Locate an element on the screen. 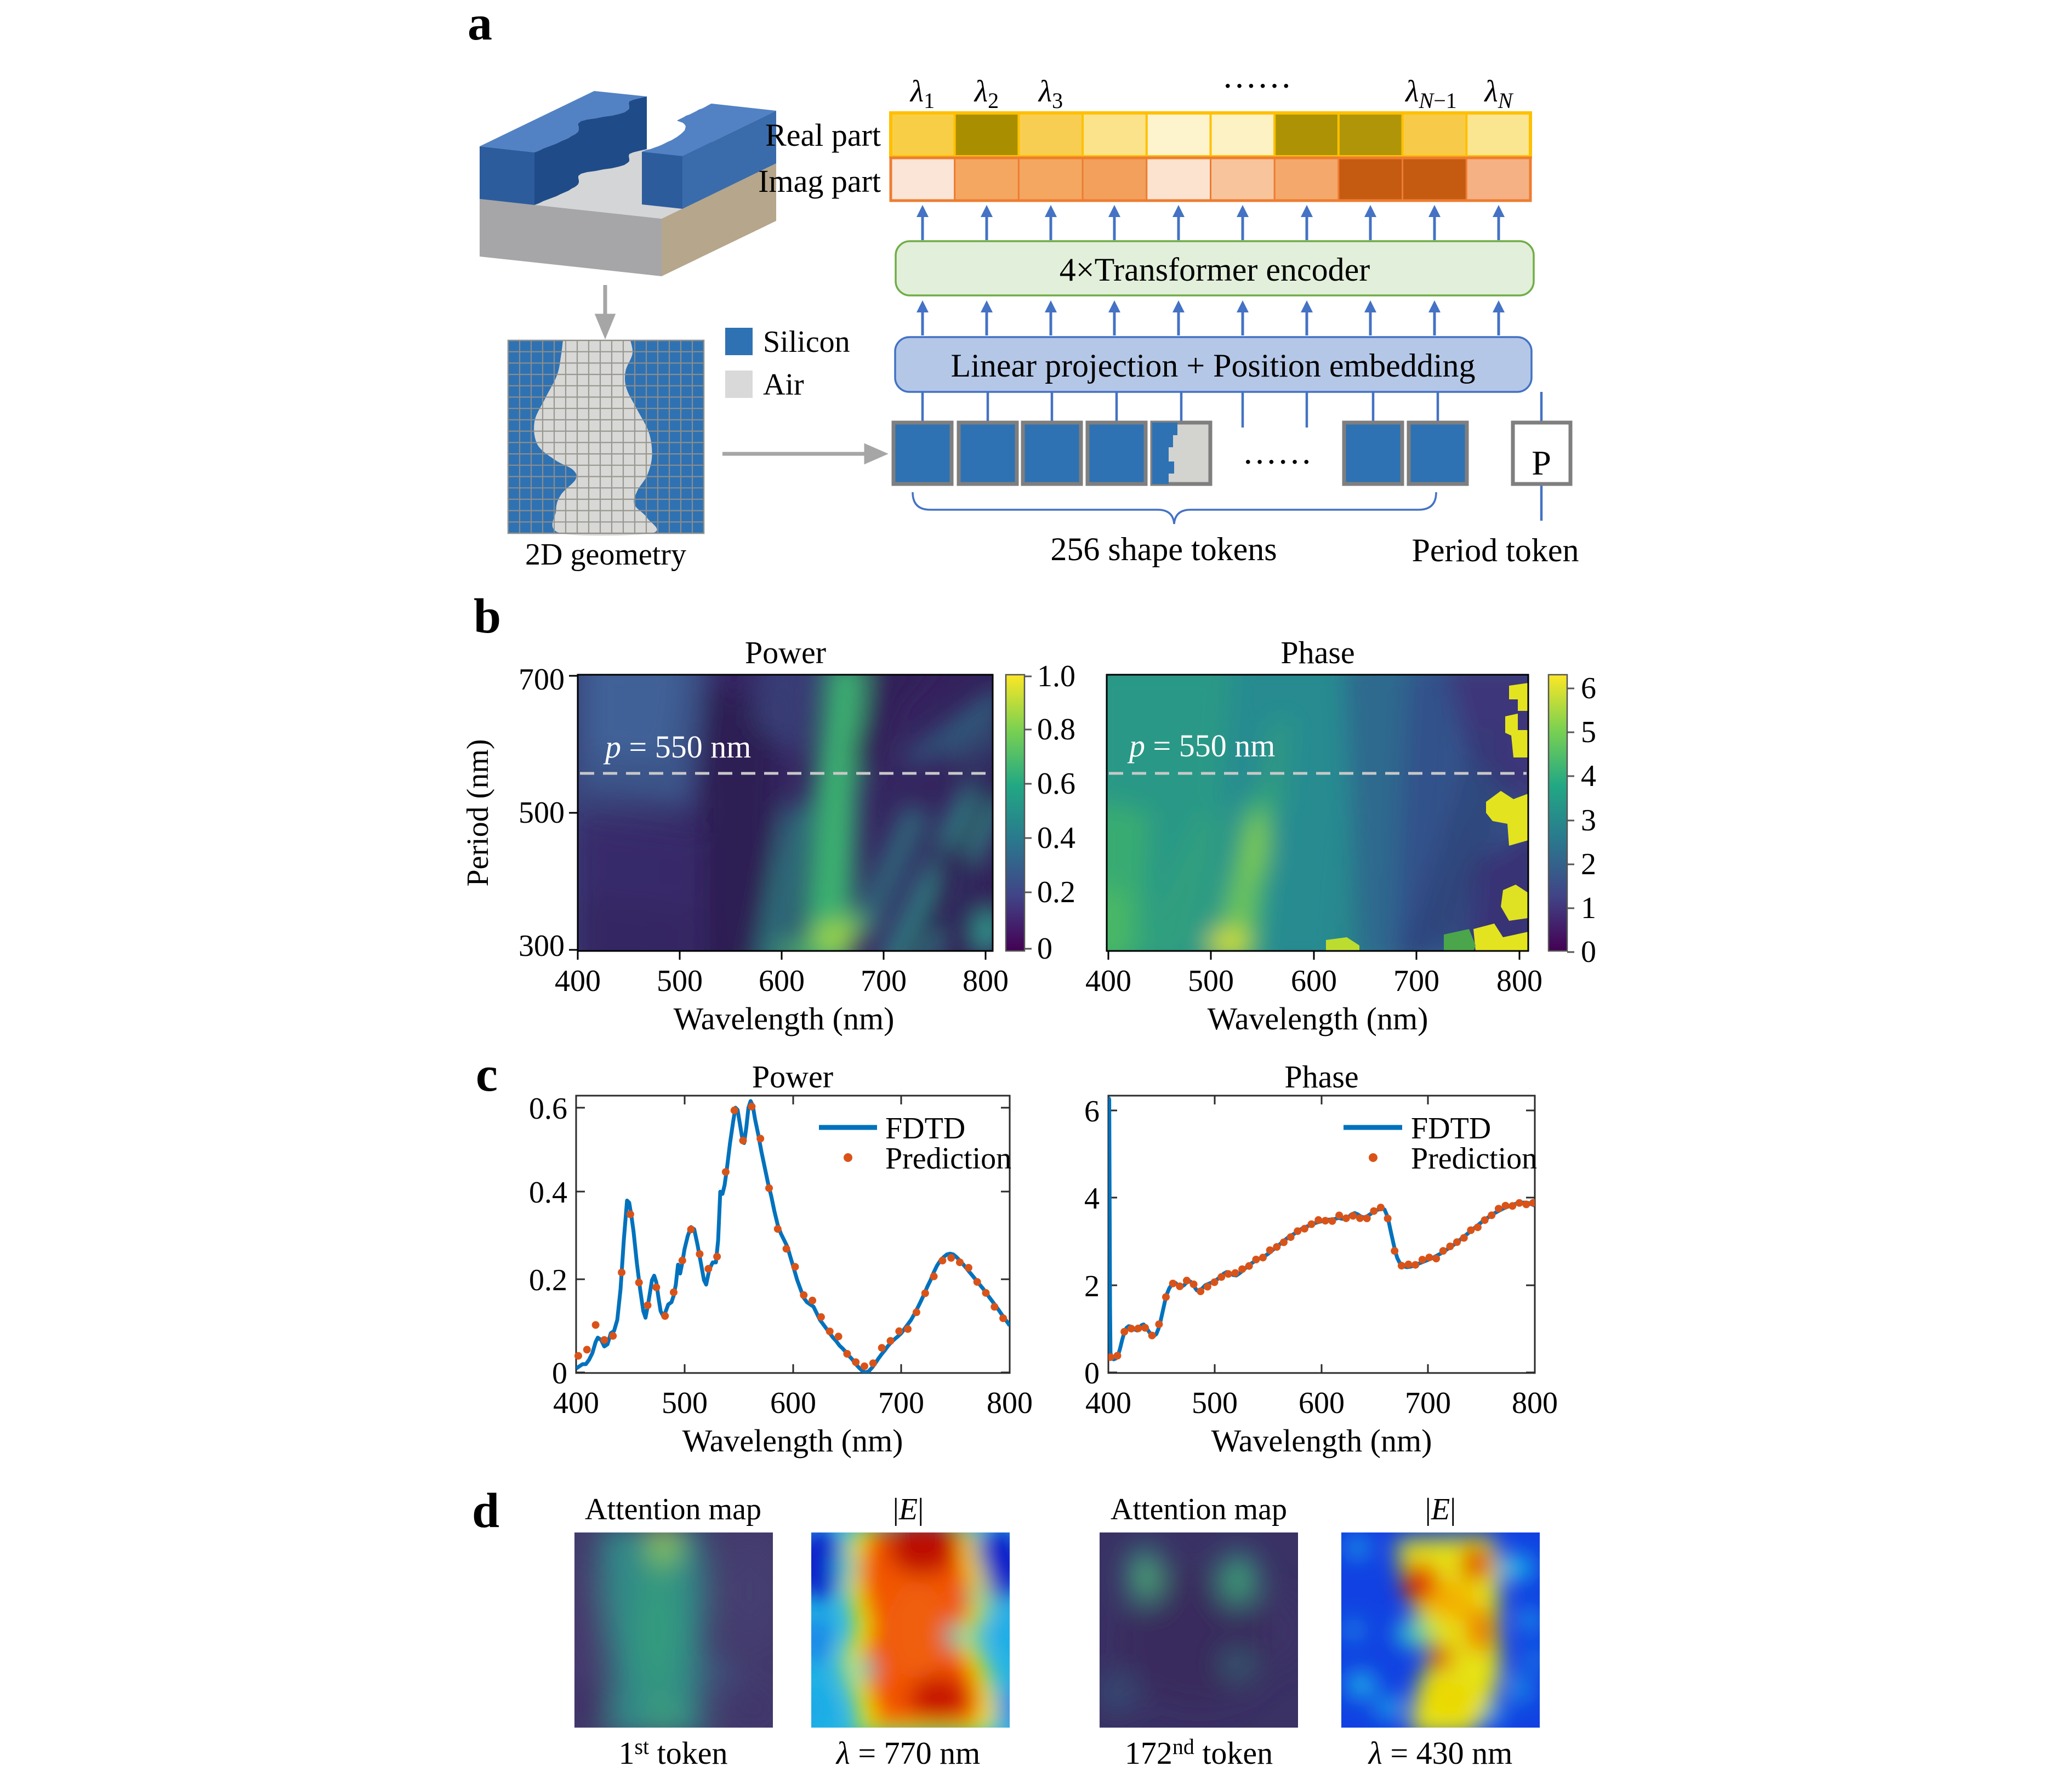  svg-text: Silicon is located at coordinates (806, 342).